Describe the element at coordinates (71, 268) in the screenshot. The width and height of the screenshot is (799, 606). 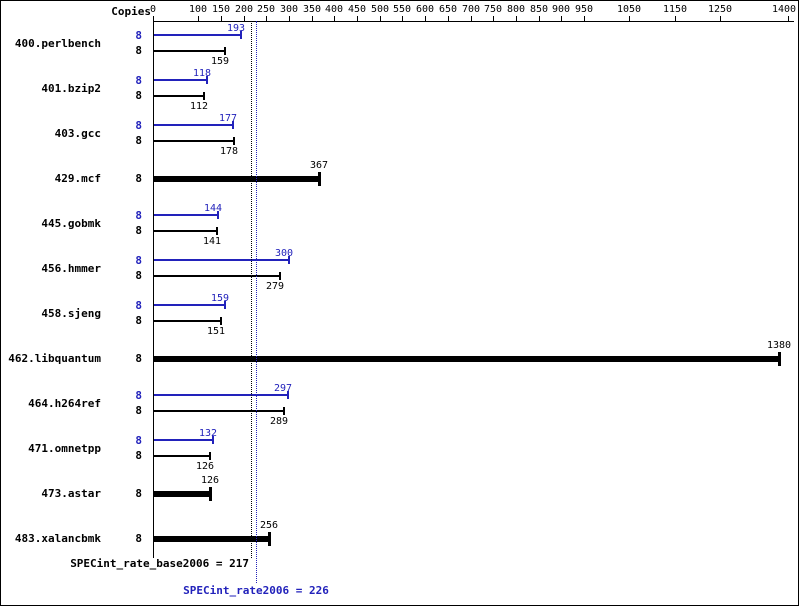
I see `benchmark-label: 456.hmmer` at that location.